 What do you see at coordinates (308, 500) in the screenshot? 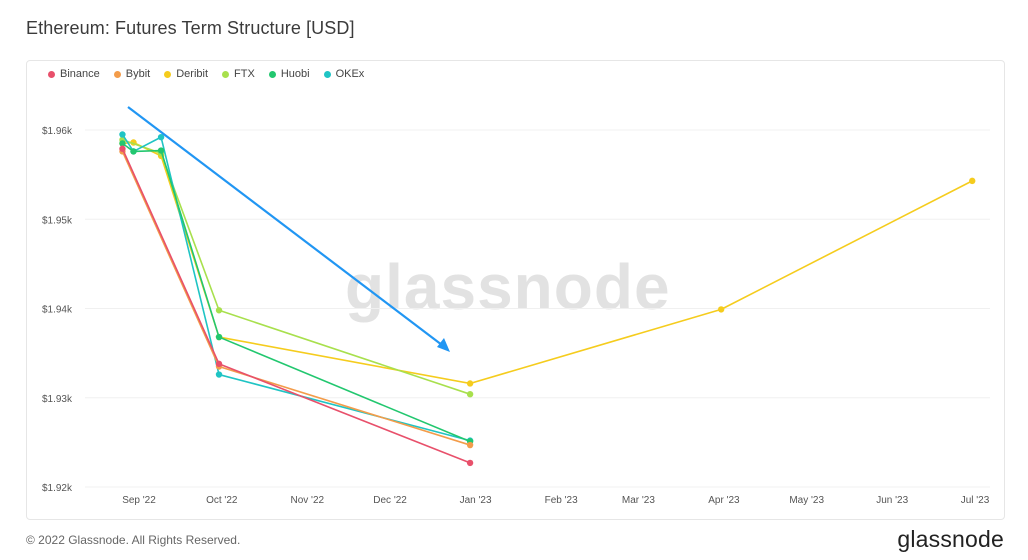
I see `x-tick-label: Nov '22` at bounding box center [308, 500].